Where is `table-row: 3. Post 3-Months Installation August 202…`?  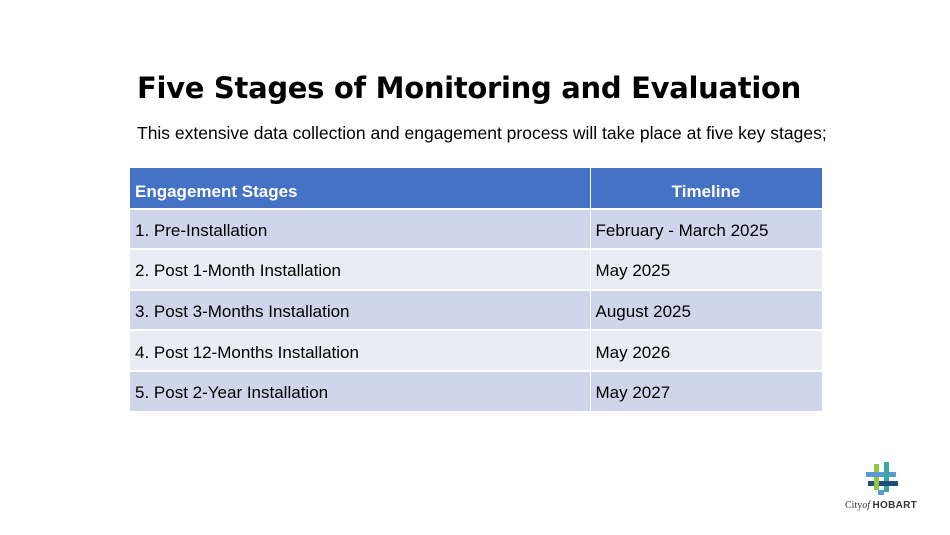
table-row: 3. Post 3-Months Installation August 202… is located at coordinates (476, 310).